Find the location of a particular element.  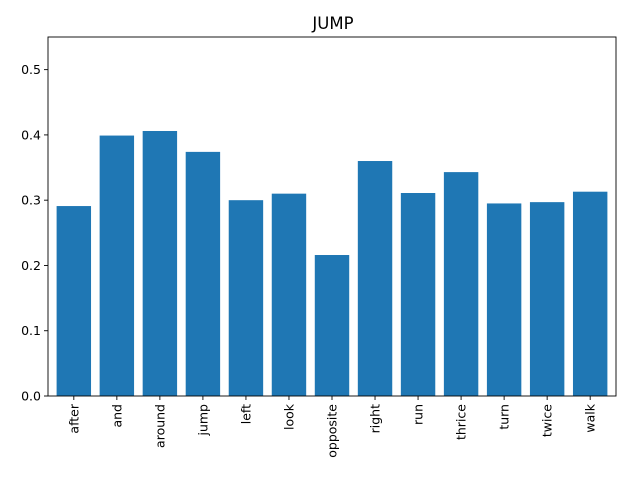

x-tick-label: left is located at coordinates (245, 414).